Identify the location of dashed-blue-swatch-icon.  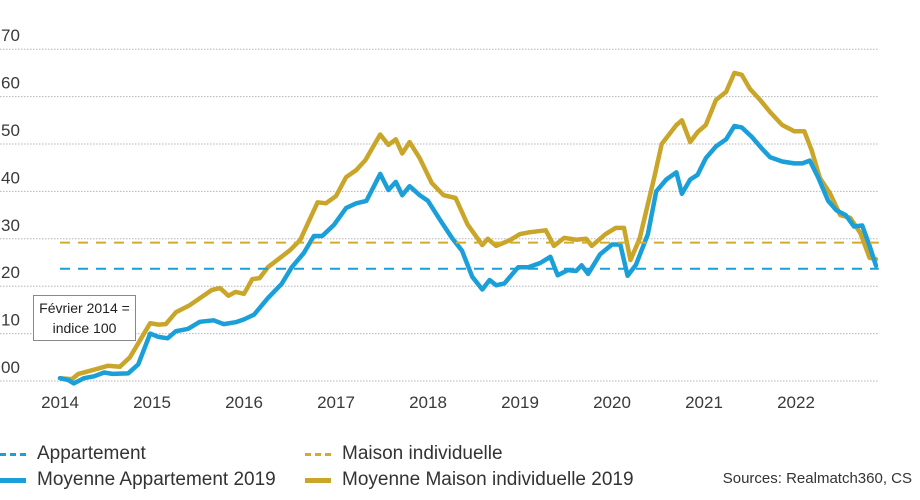
(13, 454).